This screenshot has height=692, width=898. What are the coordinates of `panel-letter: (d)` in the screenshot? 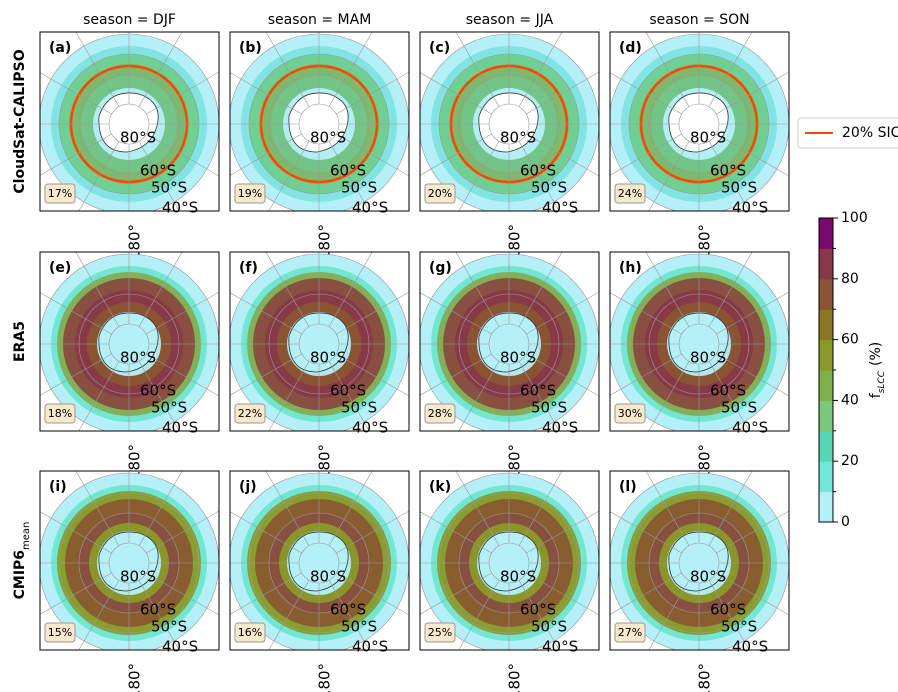 It's located at (630, 48).